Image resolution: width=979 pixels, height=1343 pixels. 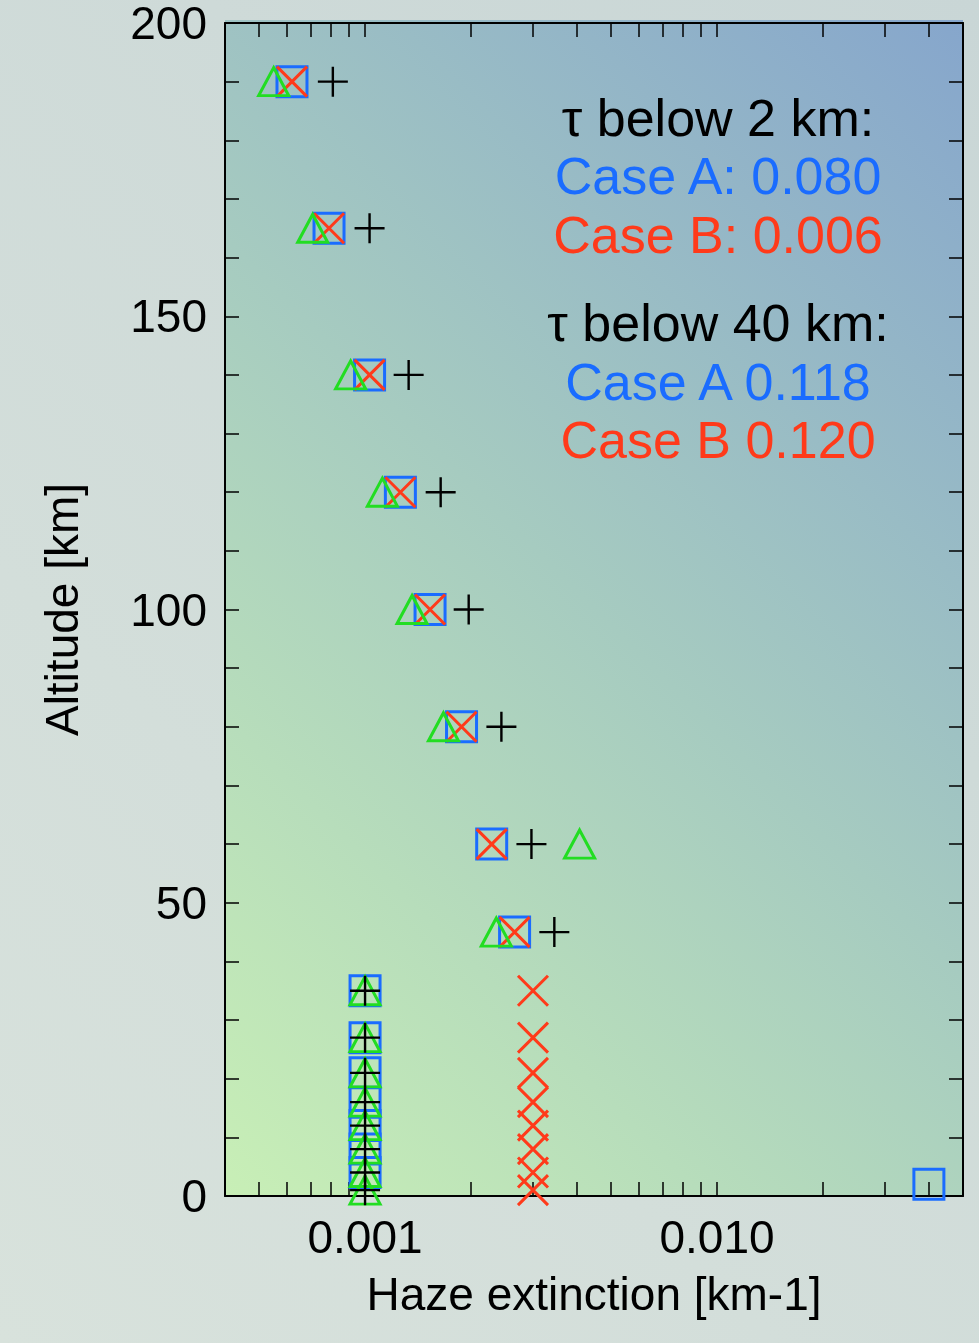 I want to click on y-tick-label: 100, so click(x=168, y=609).